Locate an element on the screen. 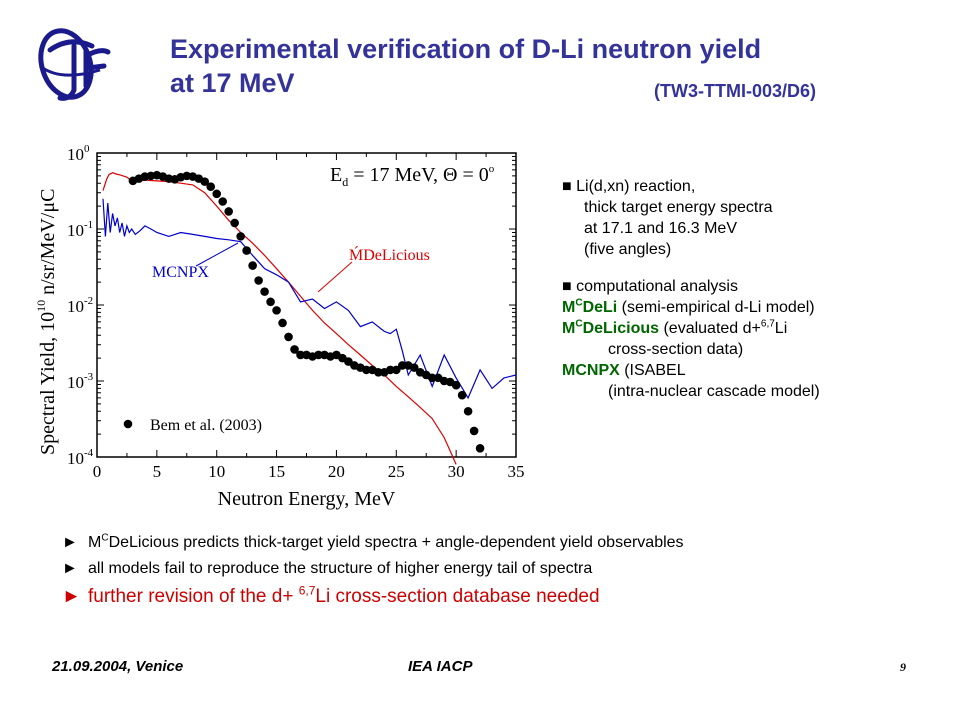 This screenshot has height=720, width=960. y-tick-label: 10⁻³ is located at coordinates (80, 381).